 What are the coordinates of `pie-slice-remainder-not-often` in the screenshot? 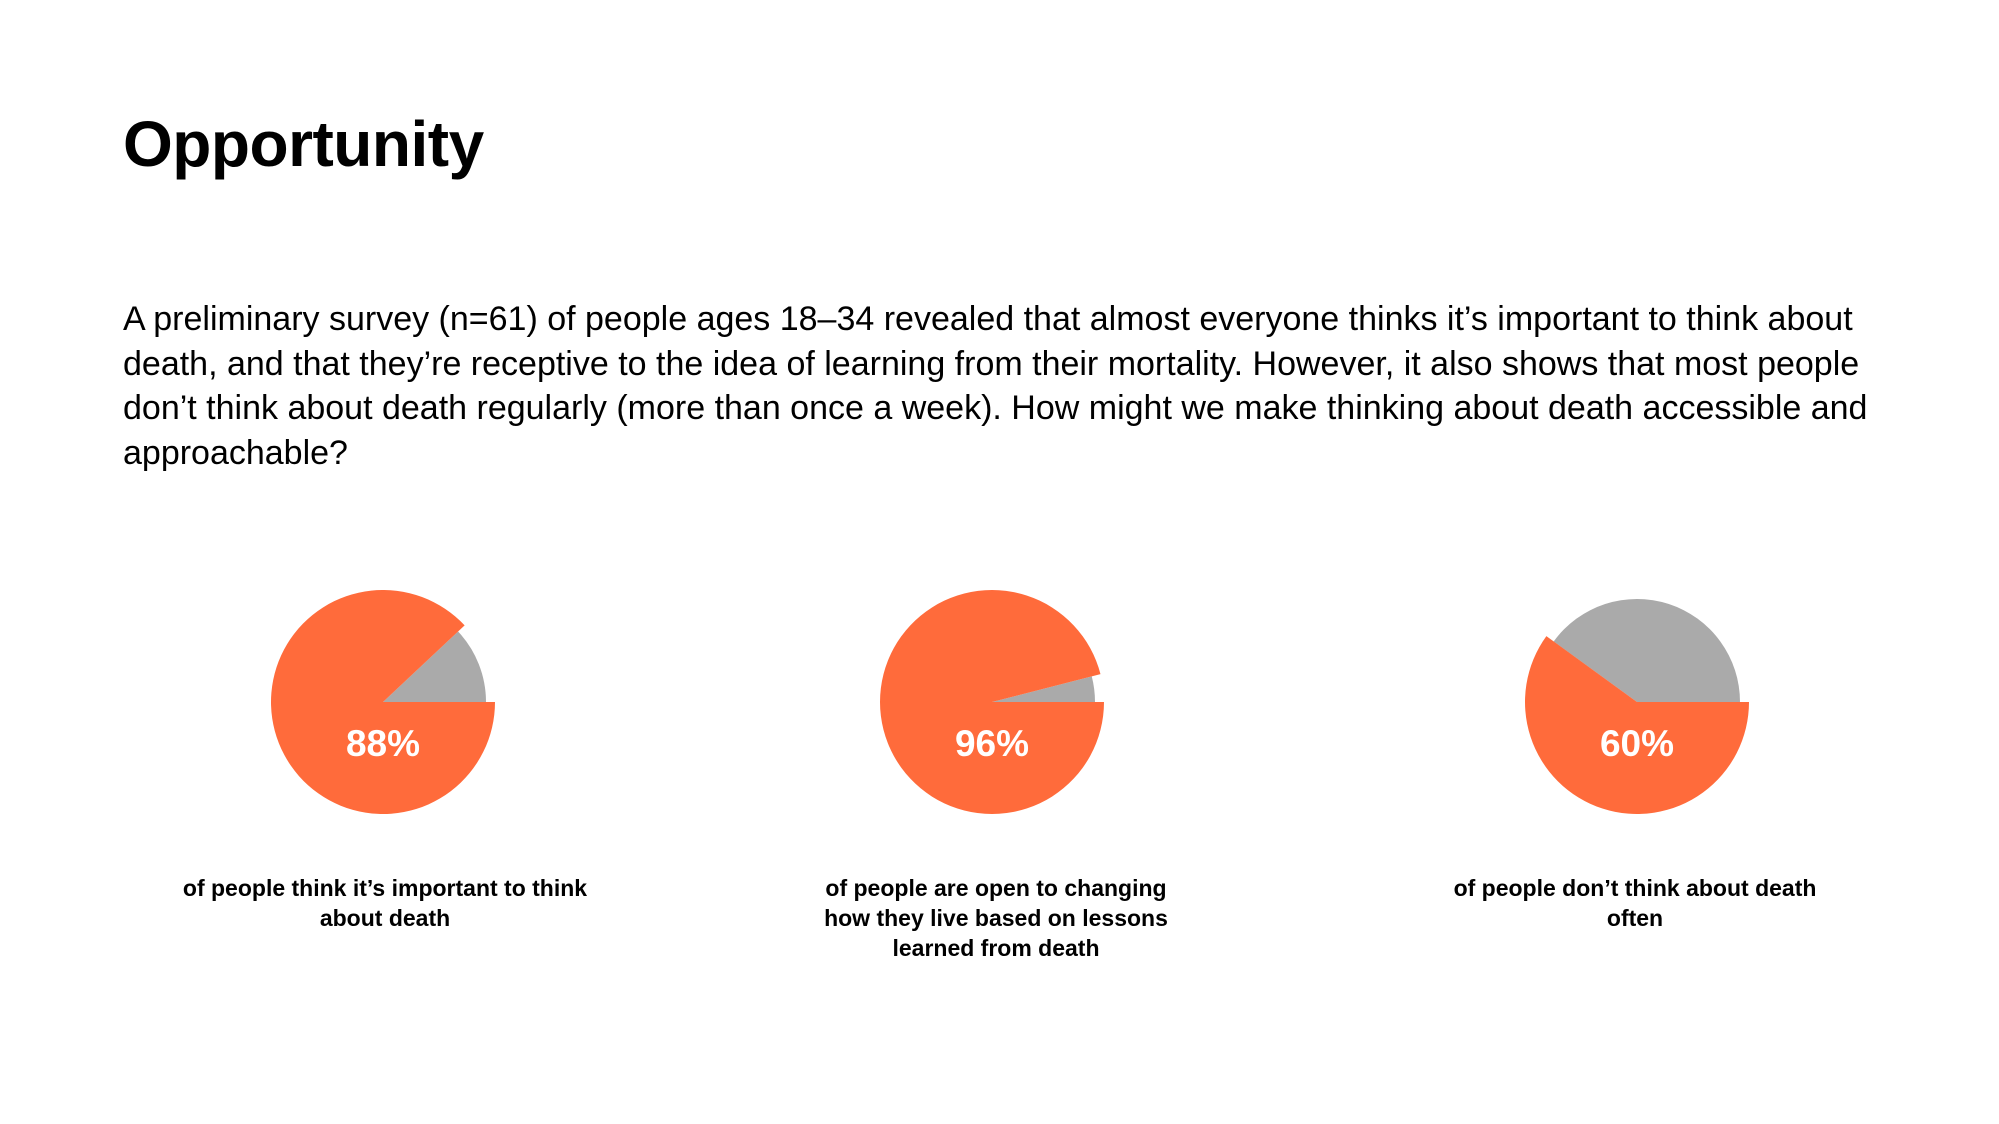 It's located at (1646, 650).